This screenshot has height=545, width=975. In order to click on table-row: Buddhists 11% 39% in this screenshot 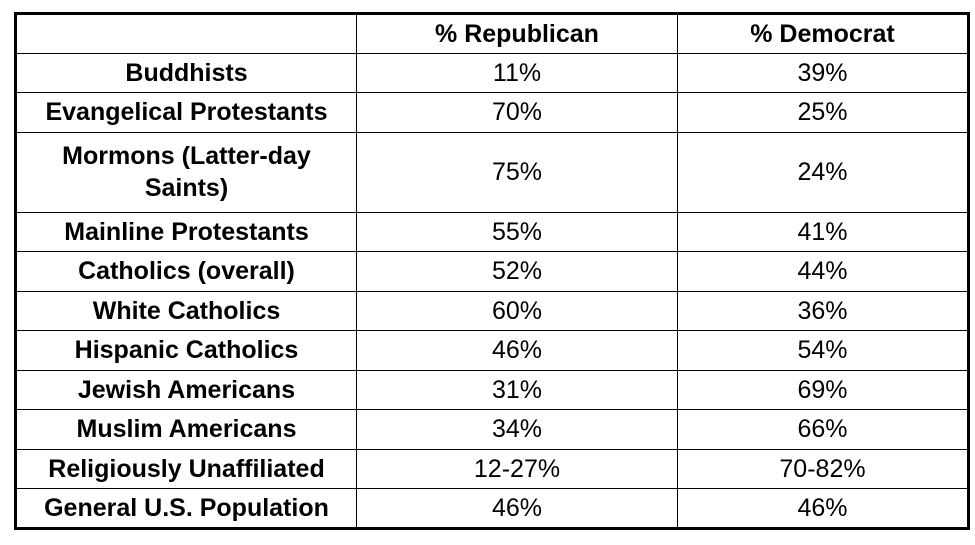, I will do `click(492, 73)`.